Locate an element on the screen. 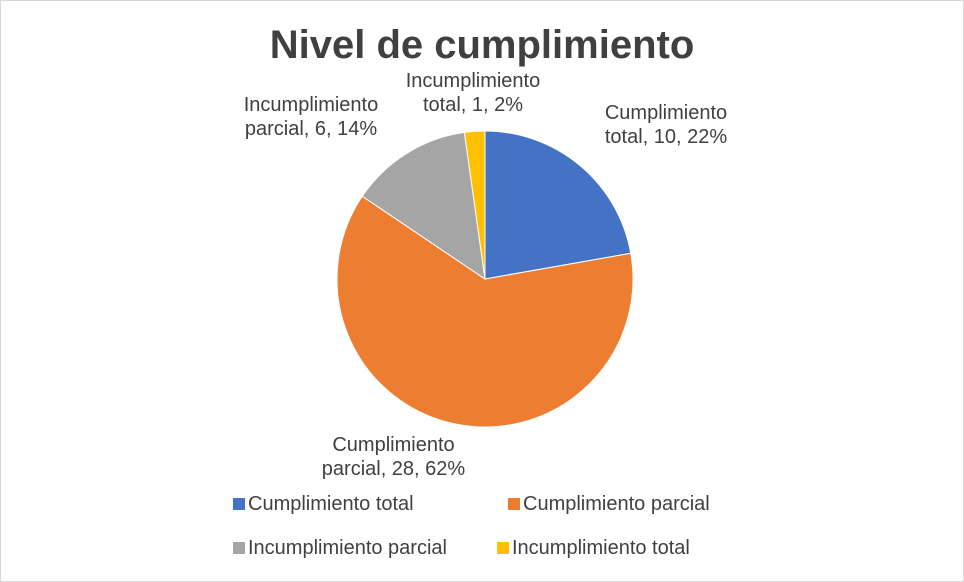 The image size is (964, 582). legend-label: Incumplimiento parcial is located at coordinates (347, 548).